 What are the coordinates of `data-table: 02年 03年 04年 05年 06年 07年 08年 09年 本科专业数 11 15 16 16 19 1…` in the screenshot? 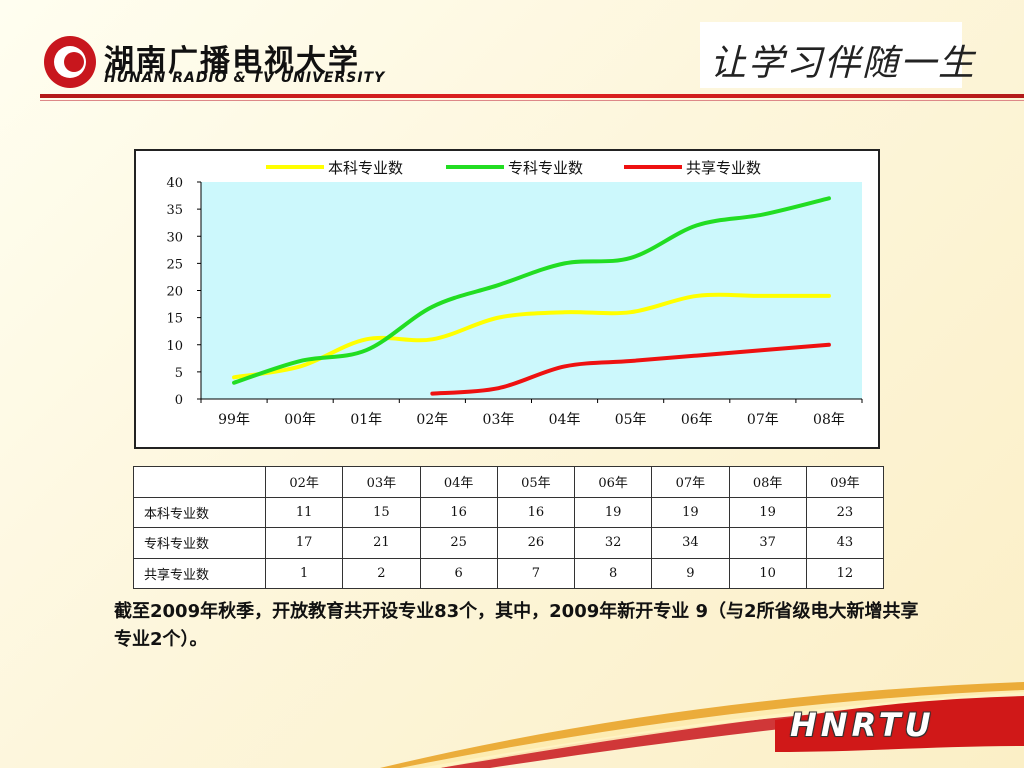 It's located at (509, 527).